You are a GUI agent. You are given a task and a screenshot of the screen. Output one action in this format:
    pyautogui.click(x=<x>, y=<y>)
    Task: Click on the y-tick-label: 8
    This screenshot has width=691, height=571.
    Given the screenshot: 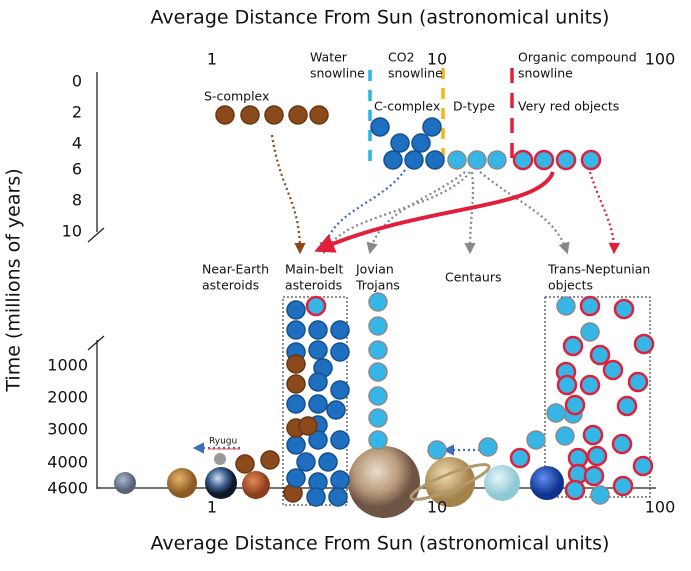 What is the action you would take?
    pyautogui.click(x=77, y=200)
    